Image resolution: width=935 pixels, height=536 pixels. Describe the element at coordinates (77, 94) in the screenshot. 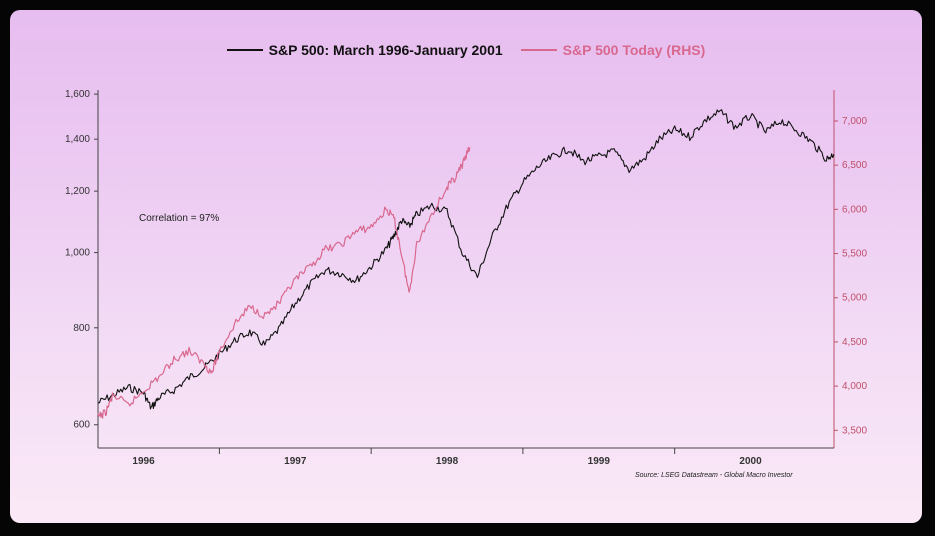

I see `left-tick-label: 1,600` at that location.